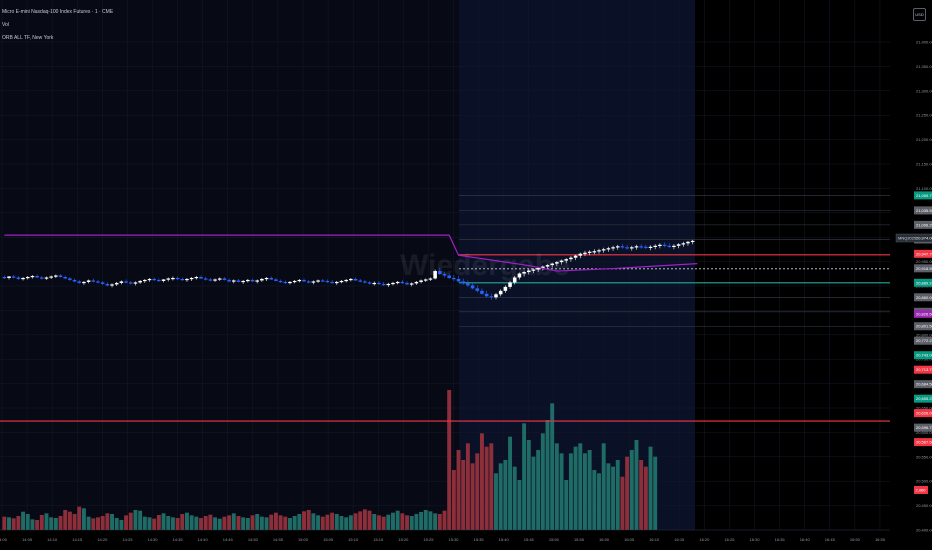 This screenshot has width=932, height=550. What do you see at coordinates (203, 539) in the screenshot?
I see `time-axis-label: 14:40` at bounding box center [203, 539].